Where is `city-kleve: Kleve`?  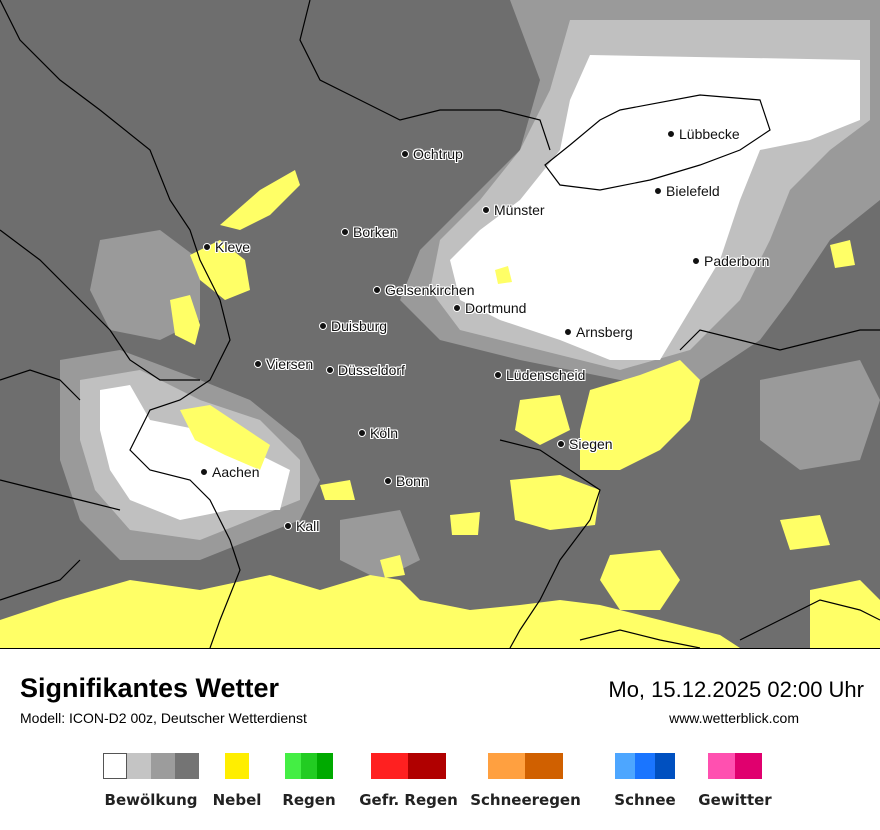
city-kleve: Kleve is located at coordinates (226, 247).